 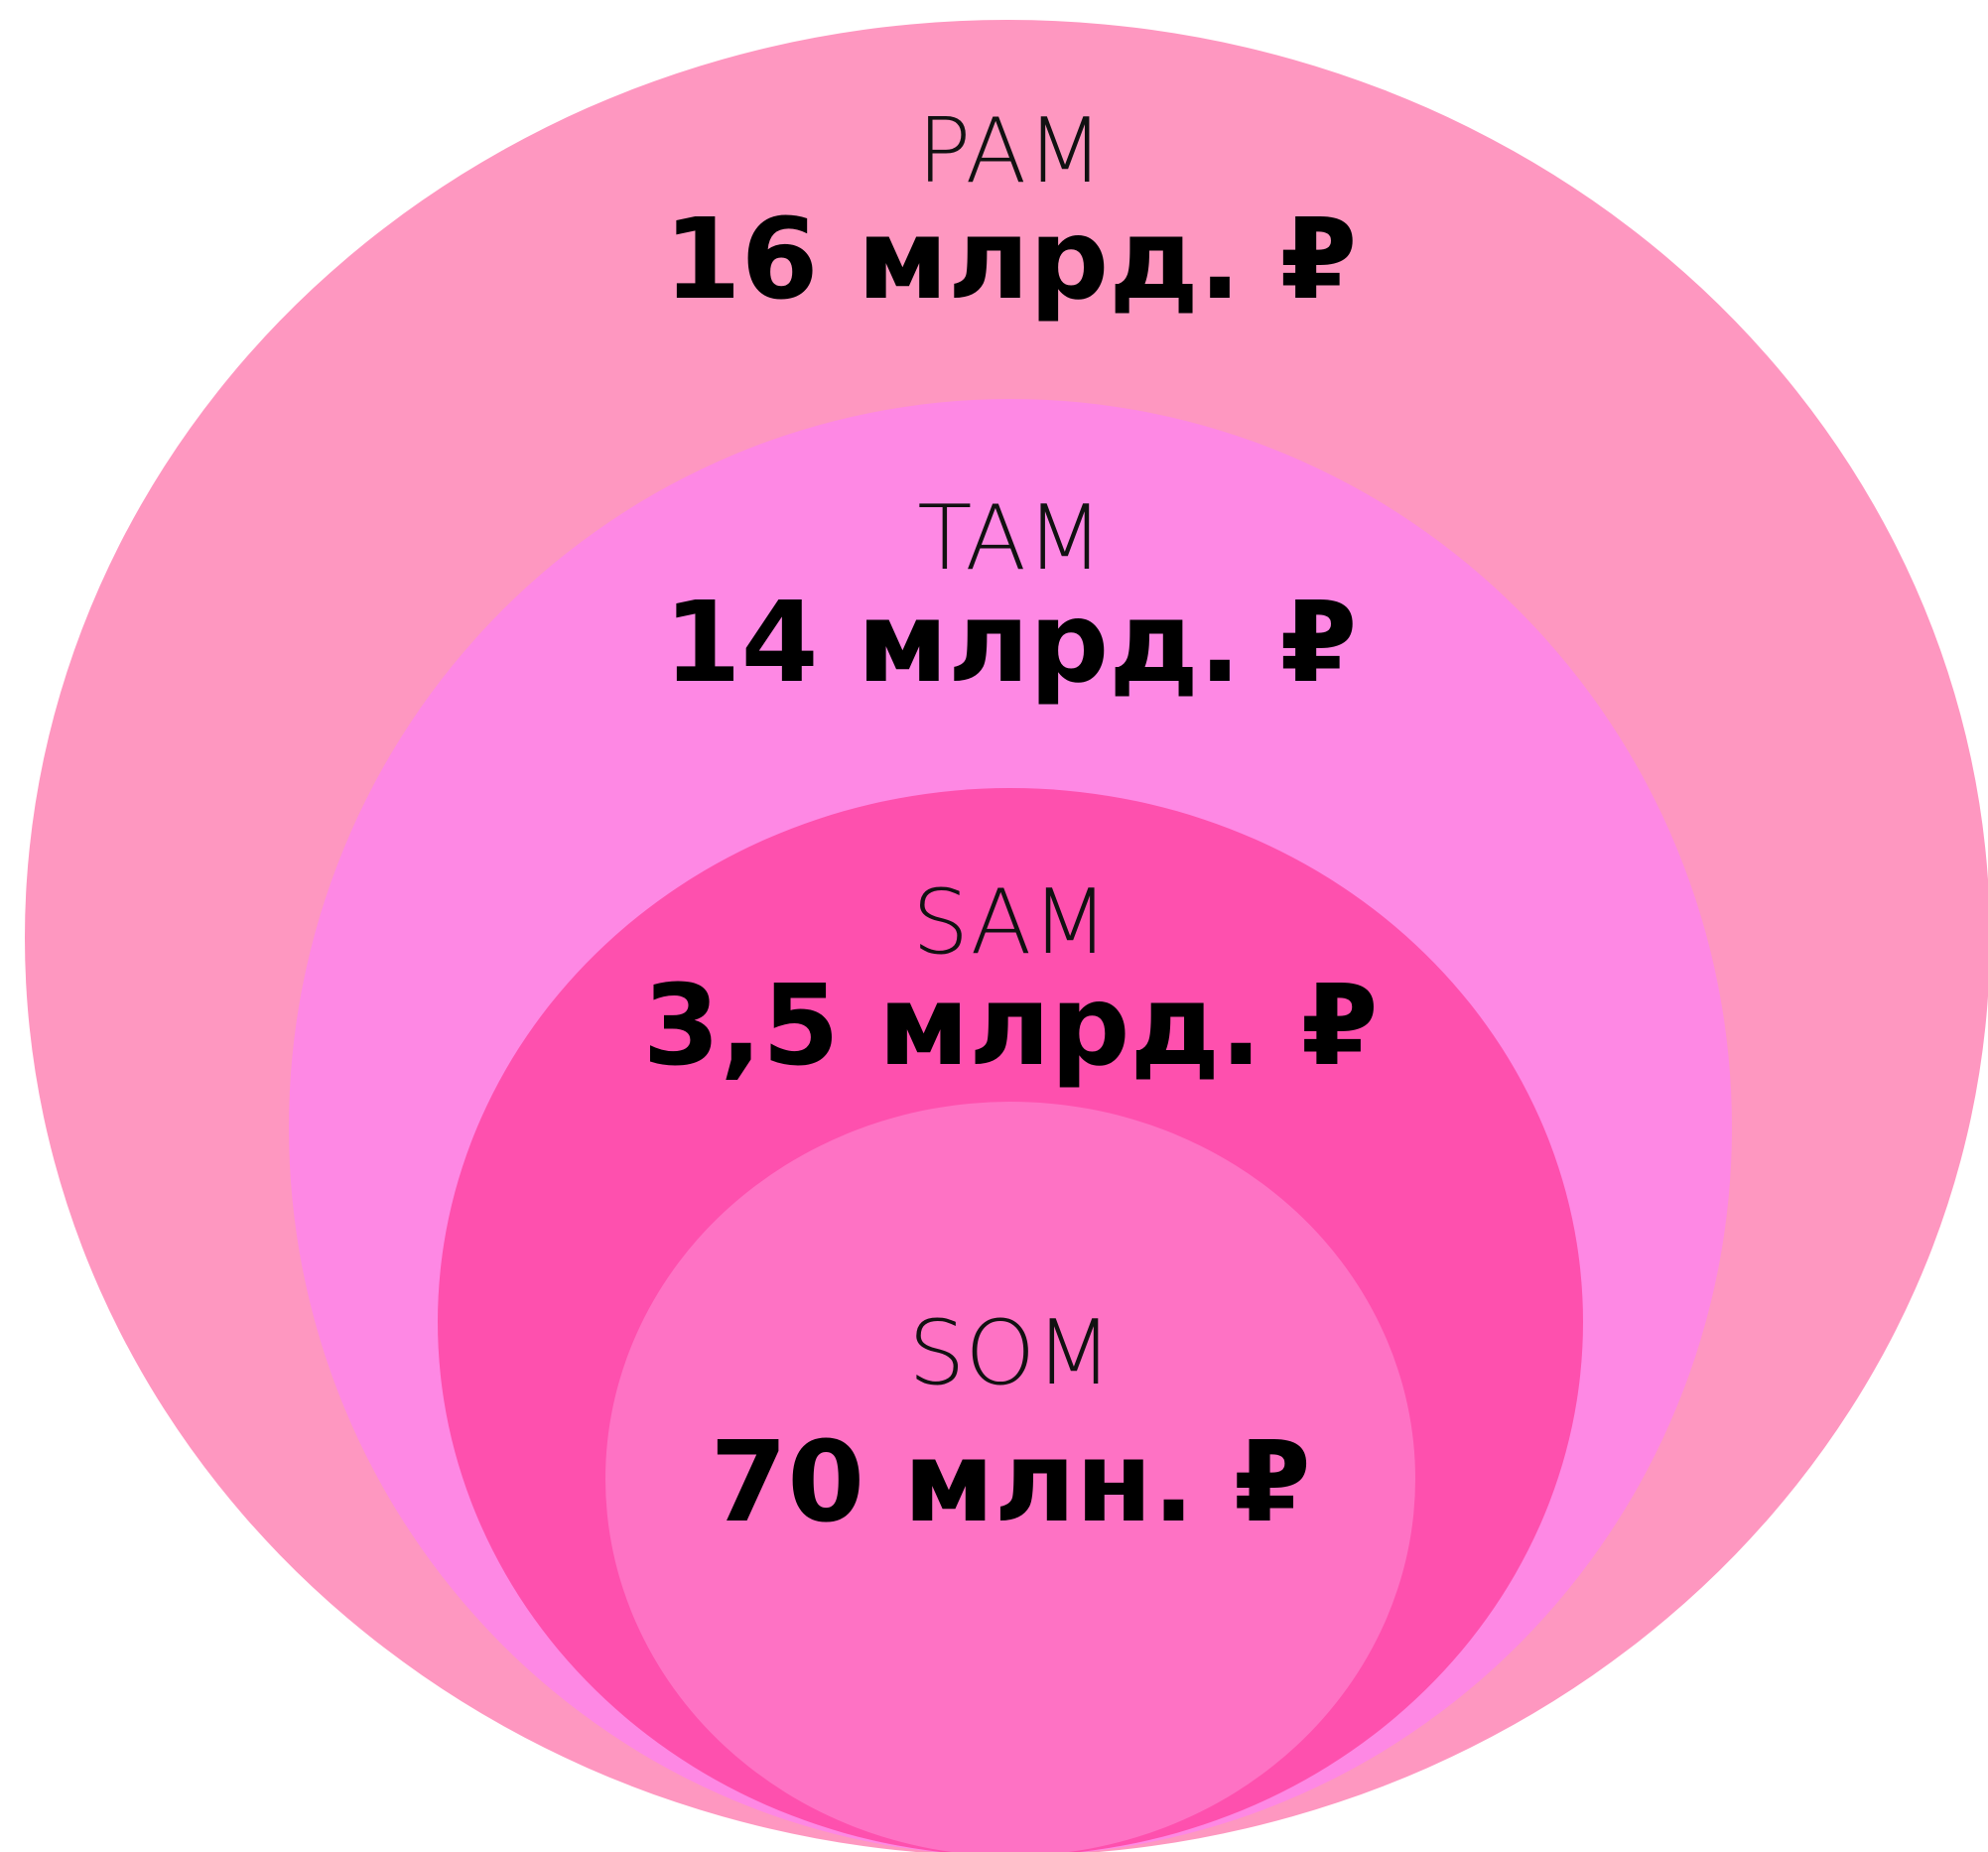 I want to click on sam-value: 3,5 млрд. ₽, so click(x=1010, y=1026).